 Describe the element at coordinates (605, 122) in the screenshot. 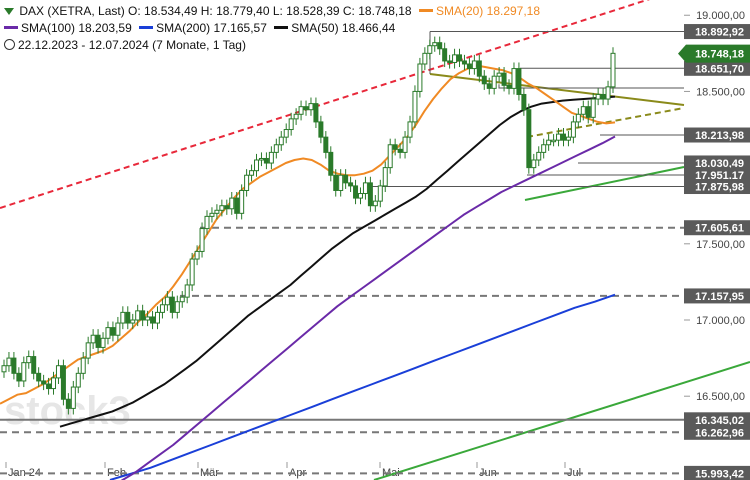

I see `olive-dashed-trendline` at that location.